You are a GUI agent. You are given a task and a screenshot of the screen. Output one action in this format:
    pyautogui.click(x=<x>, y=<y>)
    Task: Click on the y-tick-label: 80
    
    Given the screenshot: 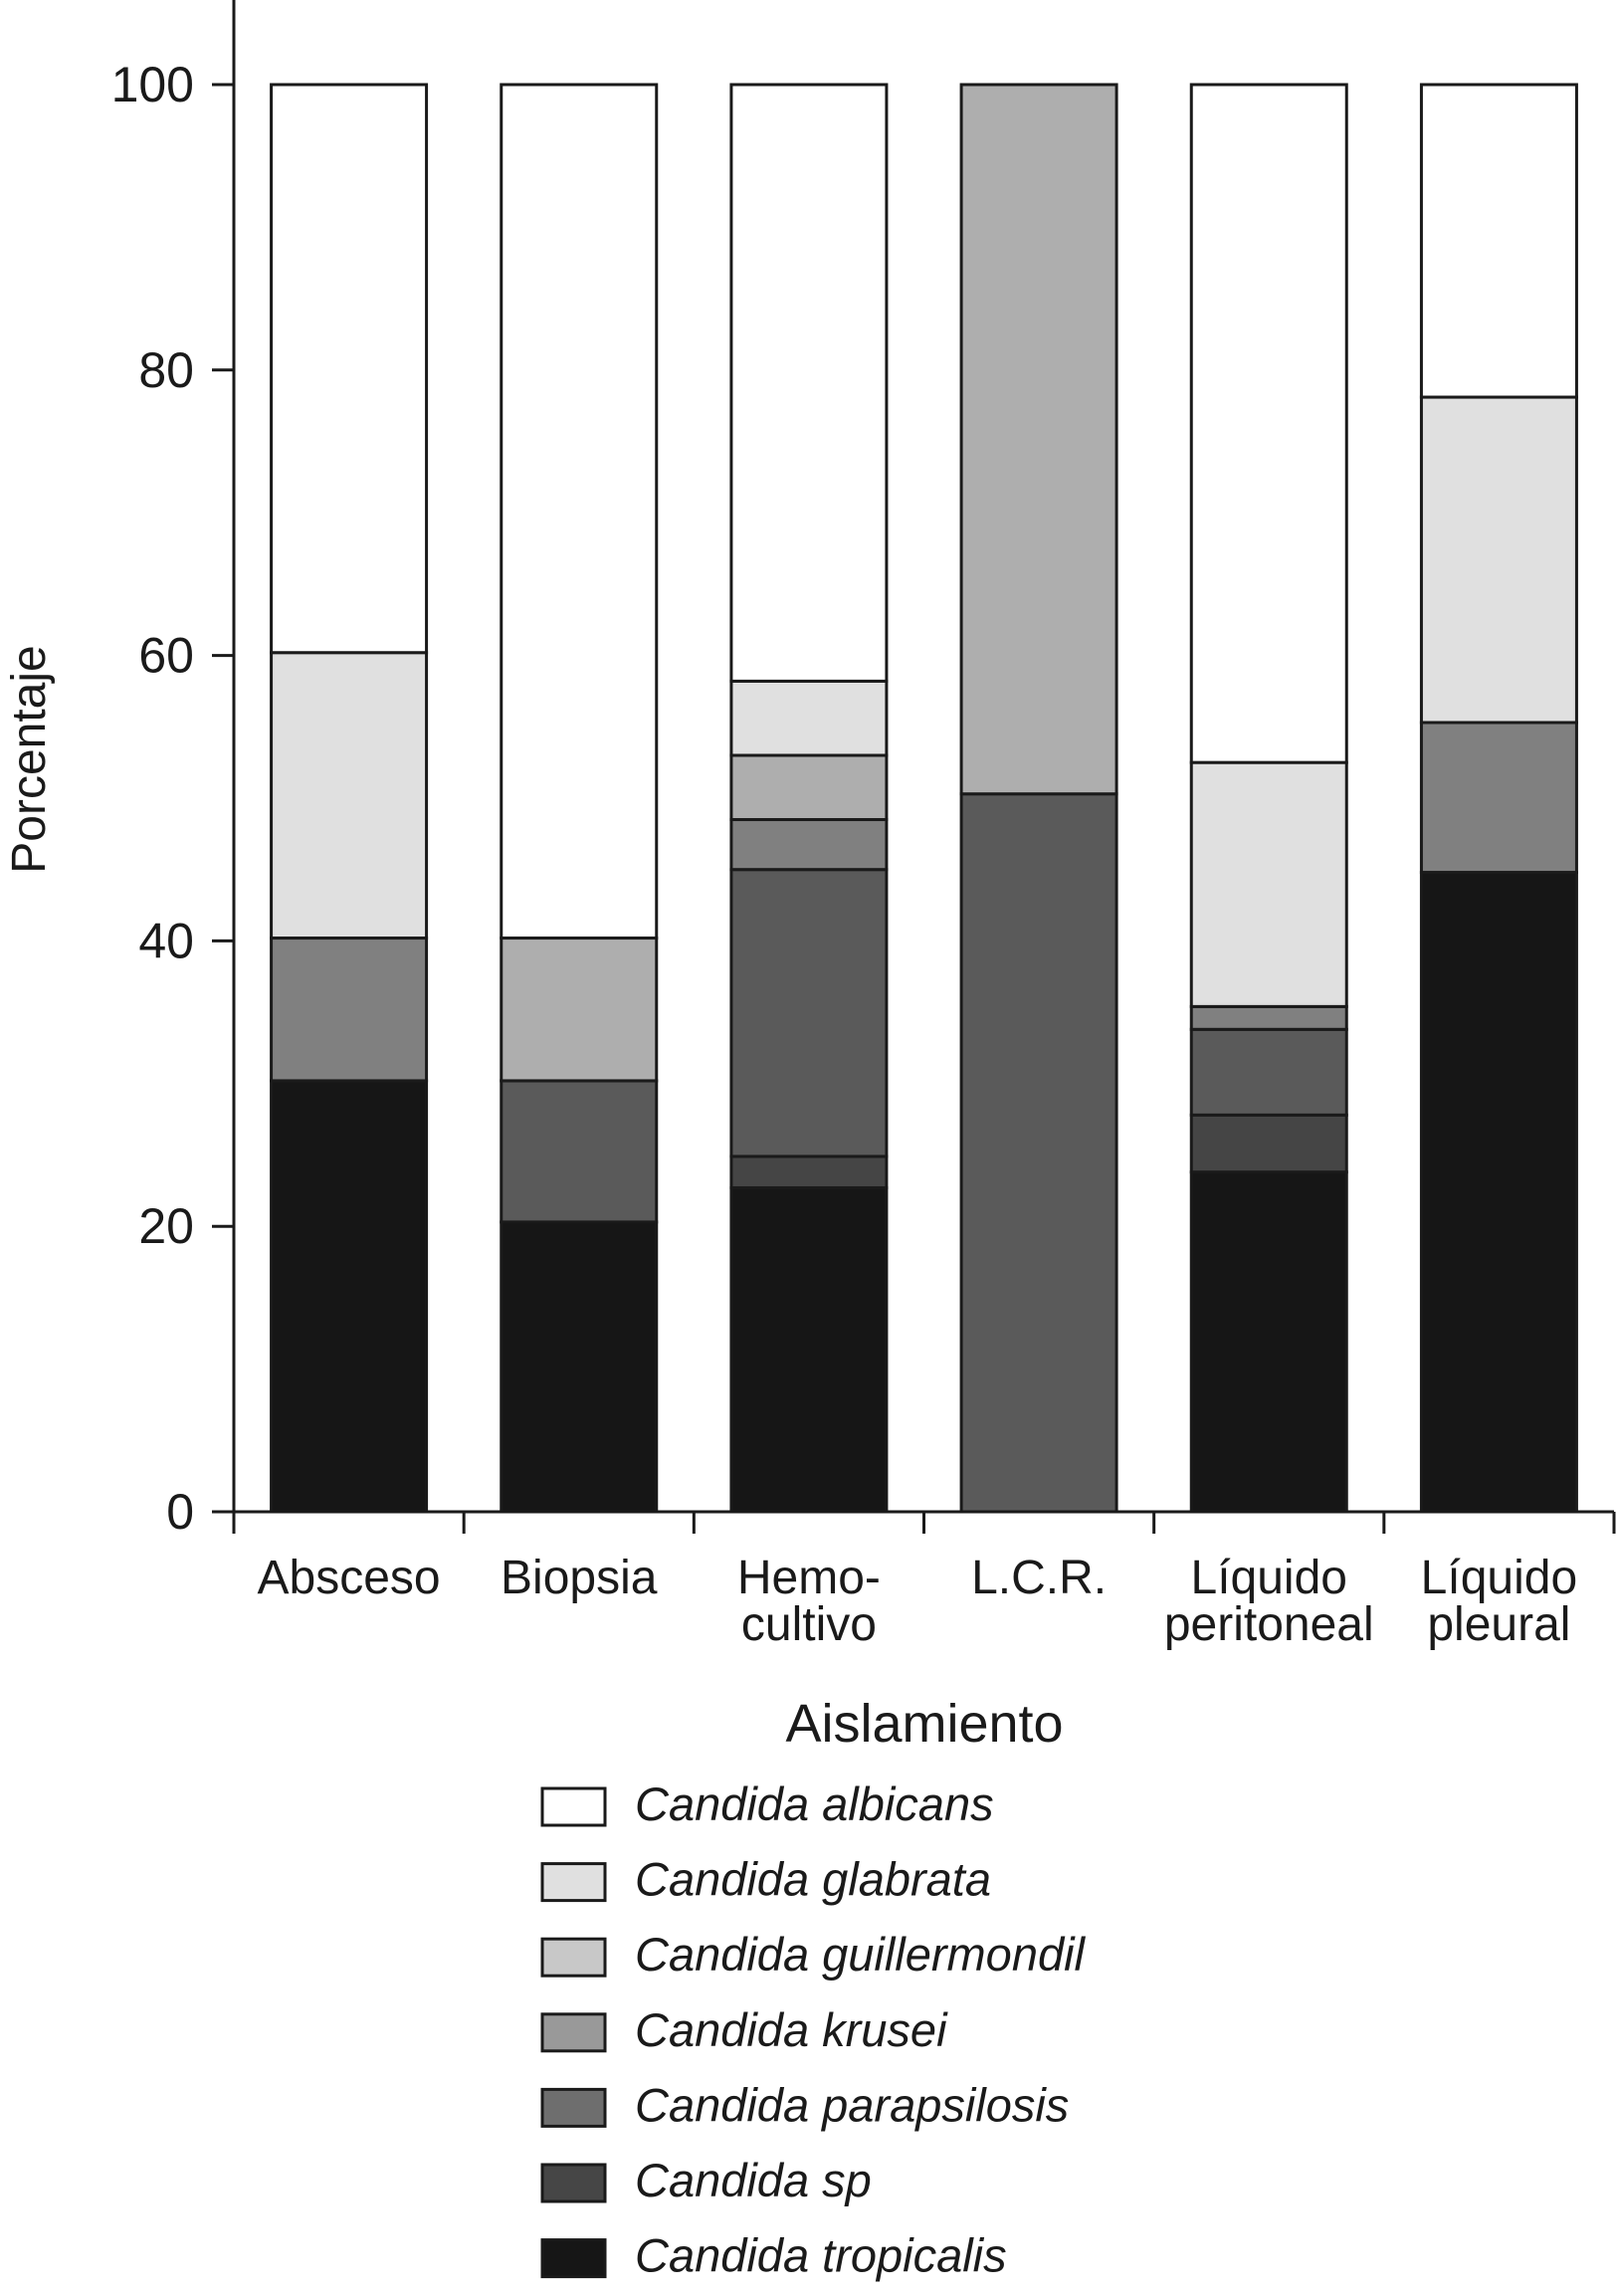 What is the action you would take?
    pyautogui.click(x=166, y=370)
    